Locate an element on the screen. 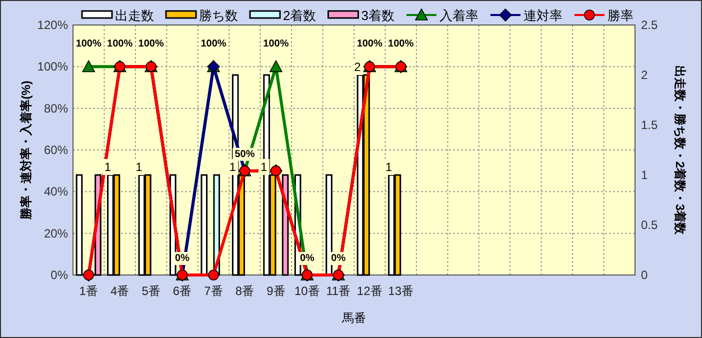  x-tick-label: 5番 is located at coordinates (151, 291).